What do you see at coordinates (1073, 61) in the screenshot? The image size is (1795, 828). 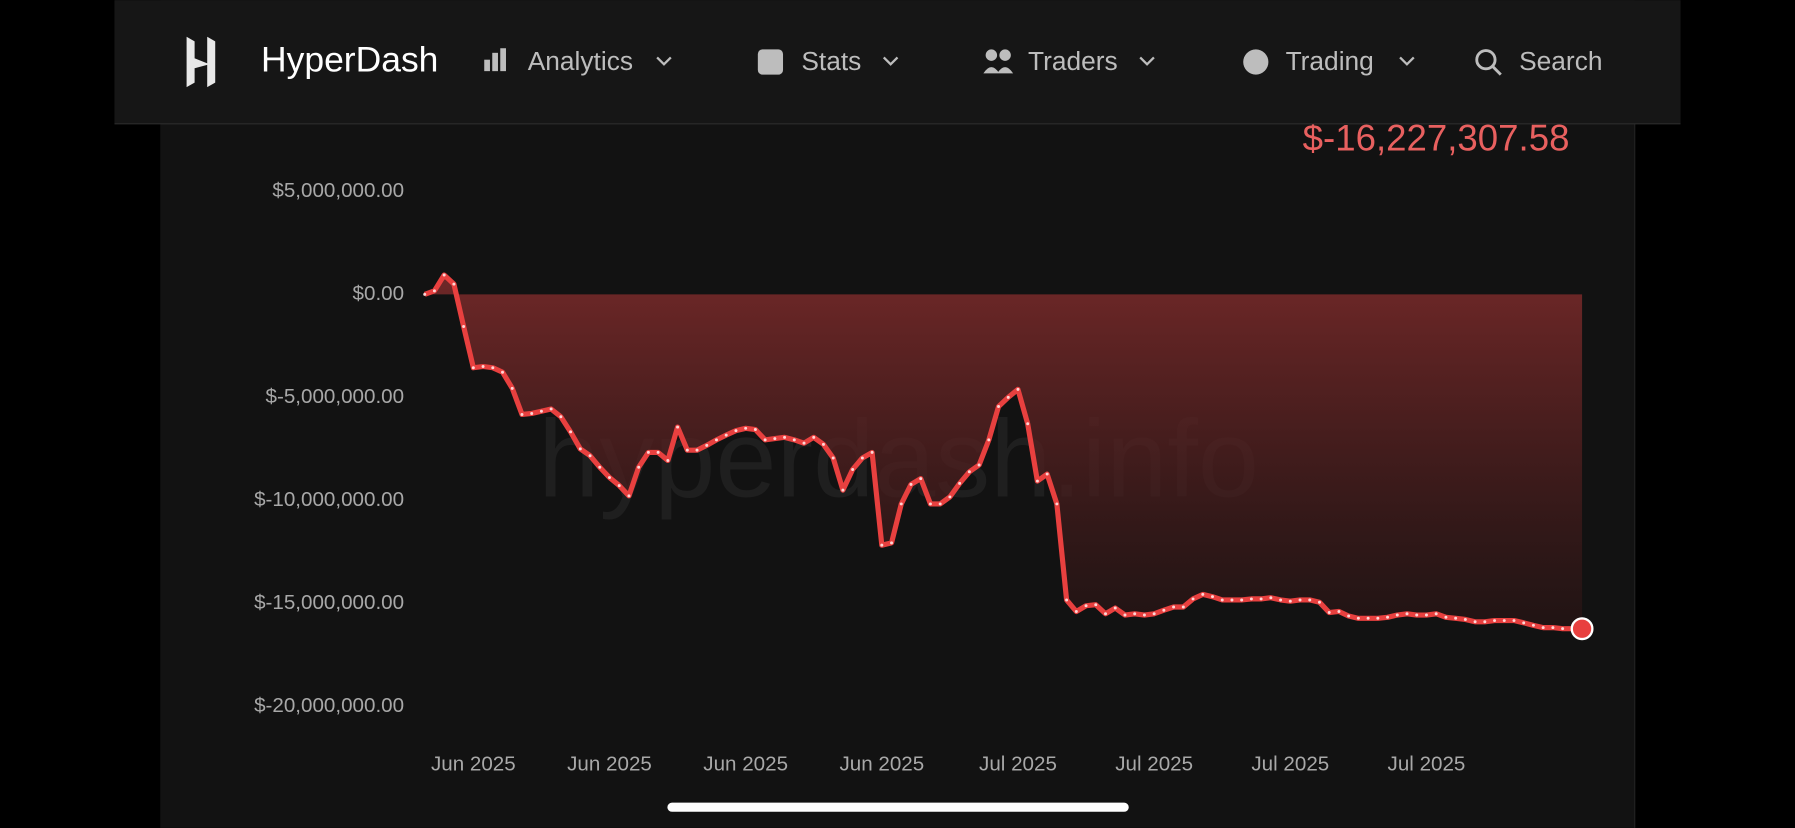 I see `nav-item: Traders` at bounding box center [1073, 61].